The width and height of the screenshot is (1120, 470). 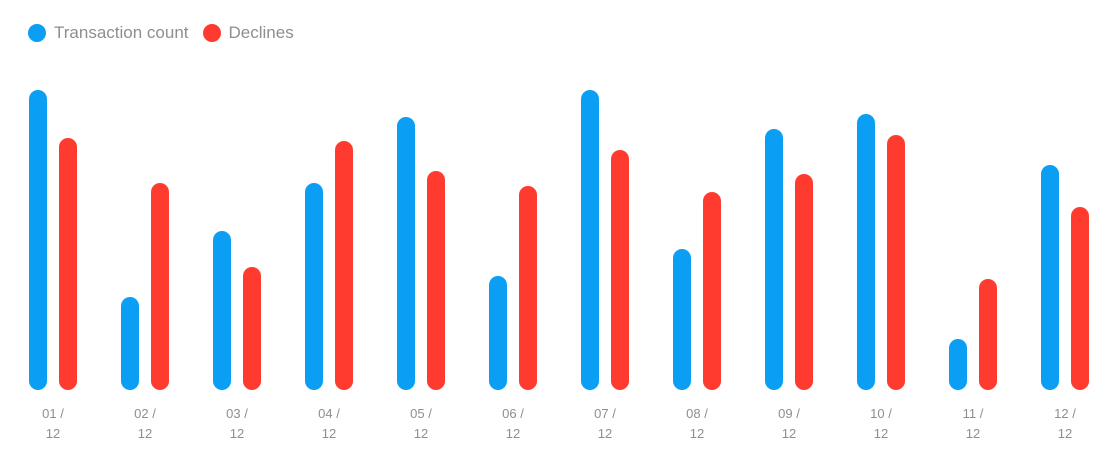 What do you see at coordinates (329, 423) in the screenshot?
I see `x-tick-label-4: 04 /12` at bounding box center [329, 423].